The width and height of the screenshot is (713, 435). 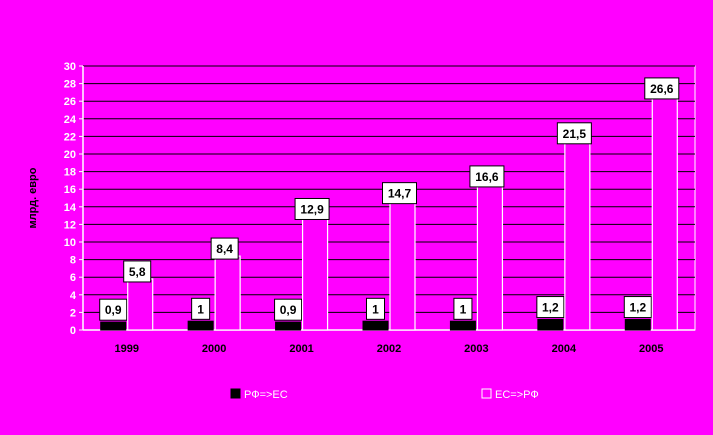 What do you see at coordinates (70, 208) in the screenshot?
I see `y-tick-label: 14` at bounding box center [70, 208].